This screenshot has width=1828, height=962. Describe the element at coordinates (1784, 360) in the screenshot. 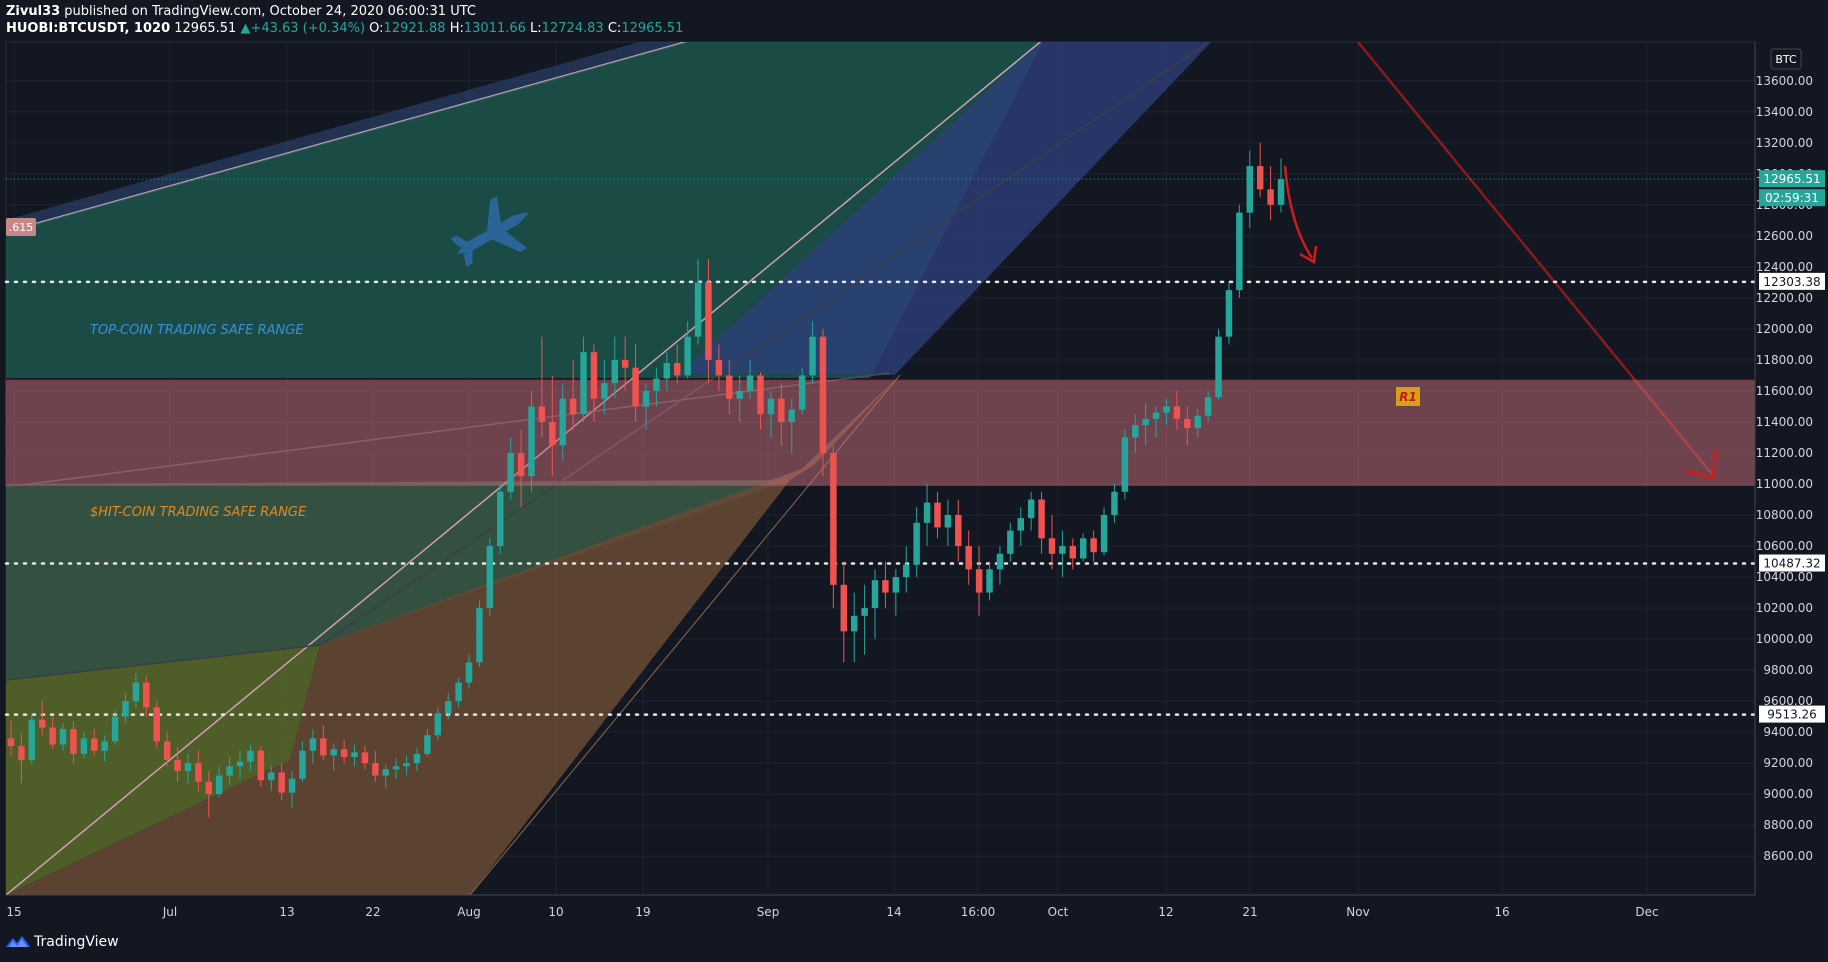

I see `price-tick-label: 11800.00` at that location.